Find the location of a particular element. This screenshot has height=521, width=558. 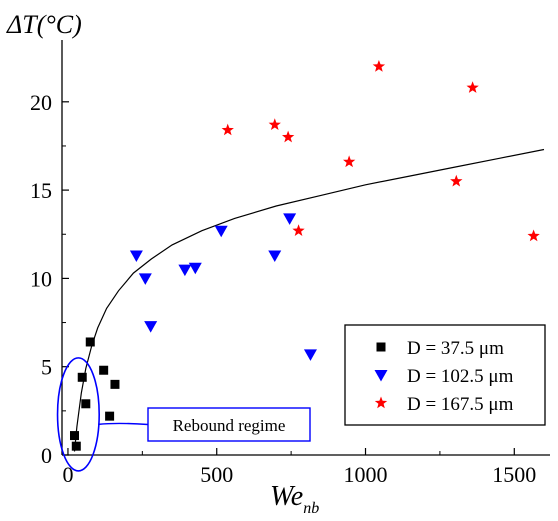

annotation-layer: Rebound regime is located at coordinates (183, 414).